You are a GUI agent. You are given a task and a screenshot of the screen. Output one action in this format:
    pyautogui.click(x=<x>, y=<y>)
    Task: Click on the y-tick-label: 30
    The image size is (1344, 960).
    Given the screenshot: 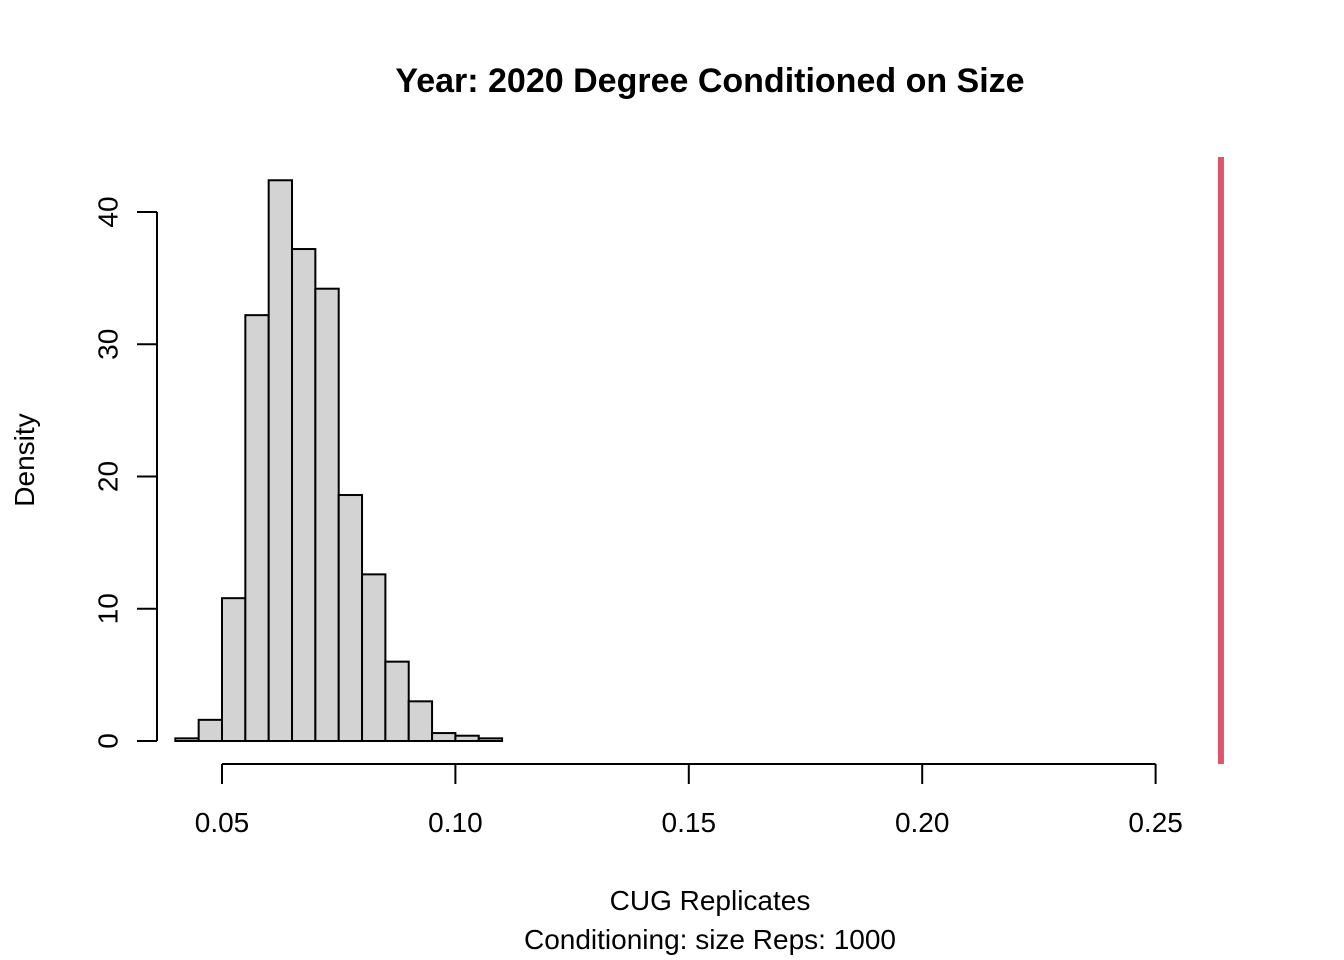 What is the action you would take?
    pyautogui.click(x=107, y=344)
    